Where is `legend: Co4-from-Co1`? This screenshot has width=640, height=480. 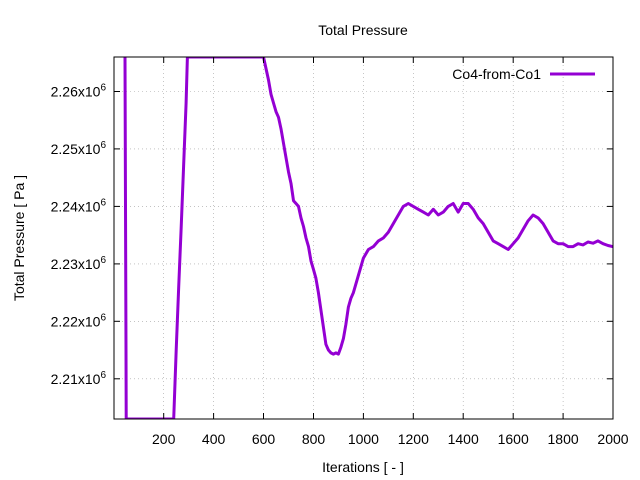 legend: Co4-from-Co1 is located at coordinates (523, 74).